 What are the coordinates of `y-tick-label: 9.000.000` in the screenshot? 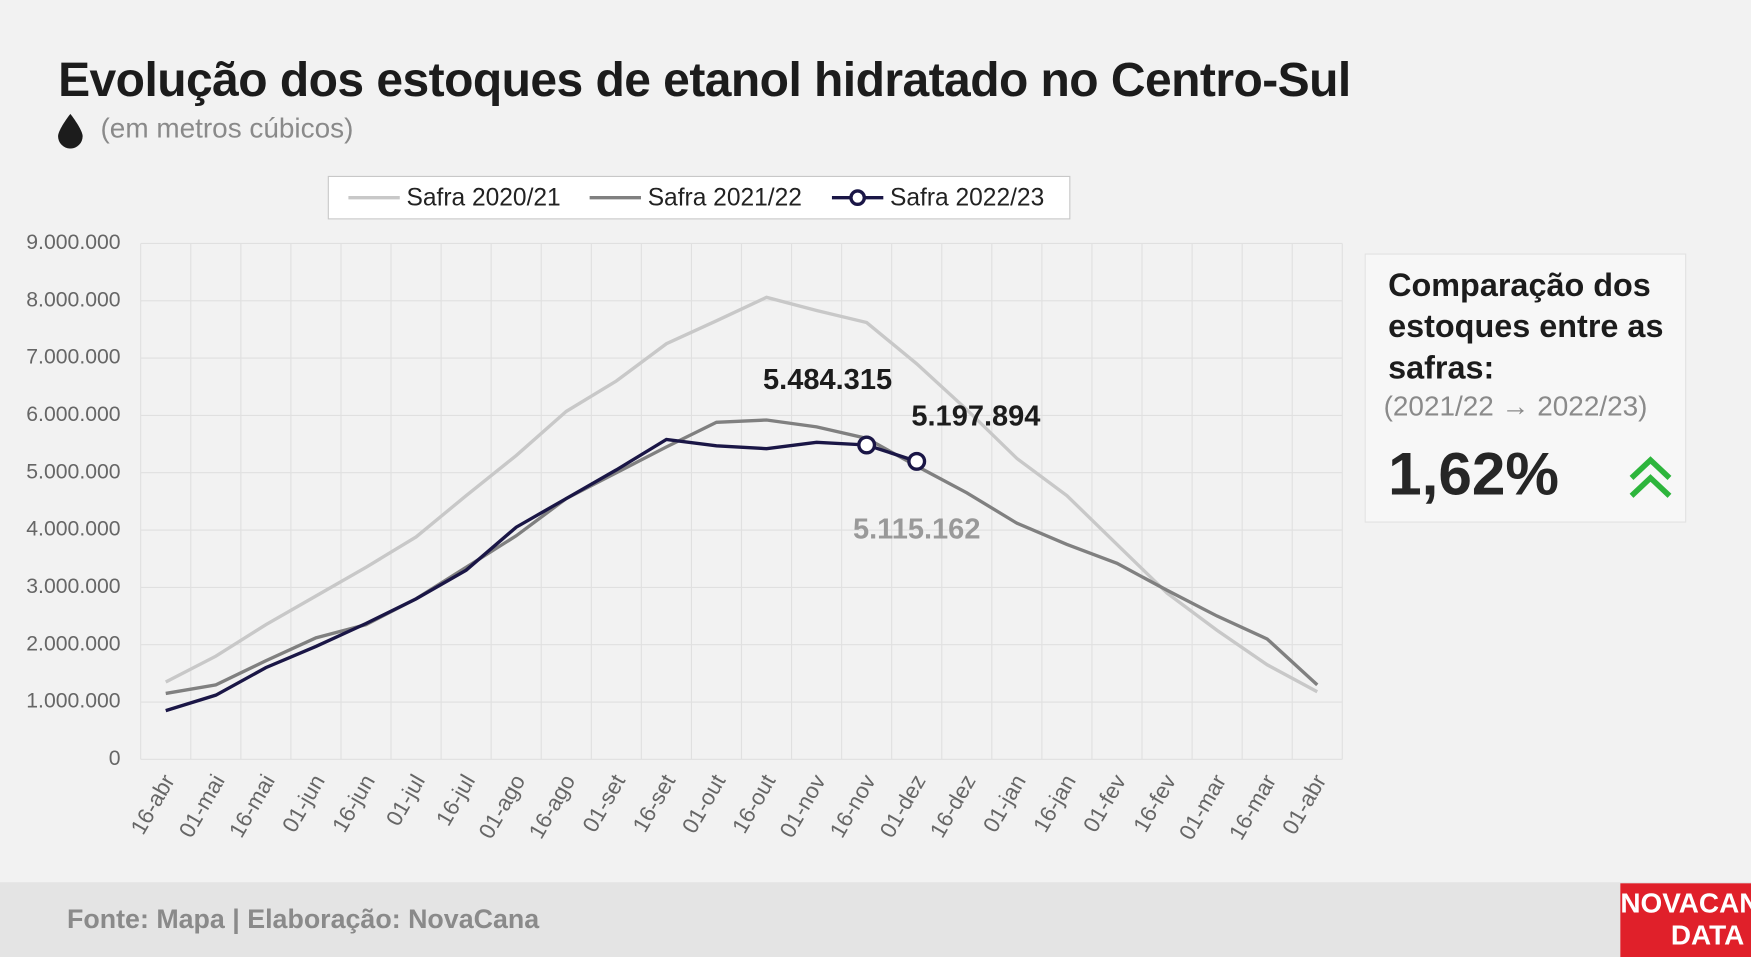 It's located at (73, 242).